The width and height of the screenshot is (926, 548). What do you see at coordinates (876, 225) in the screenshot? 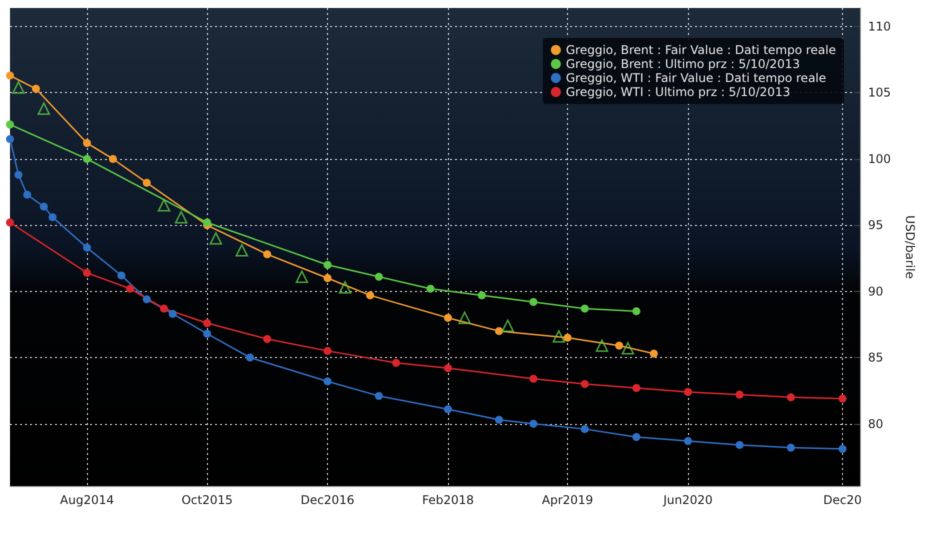
I see `y-tick-label: 95` at bounding box center [876, 225].